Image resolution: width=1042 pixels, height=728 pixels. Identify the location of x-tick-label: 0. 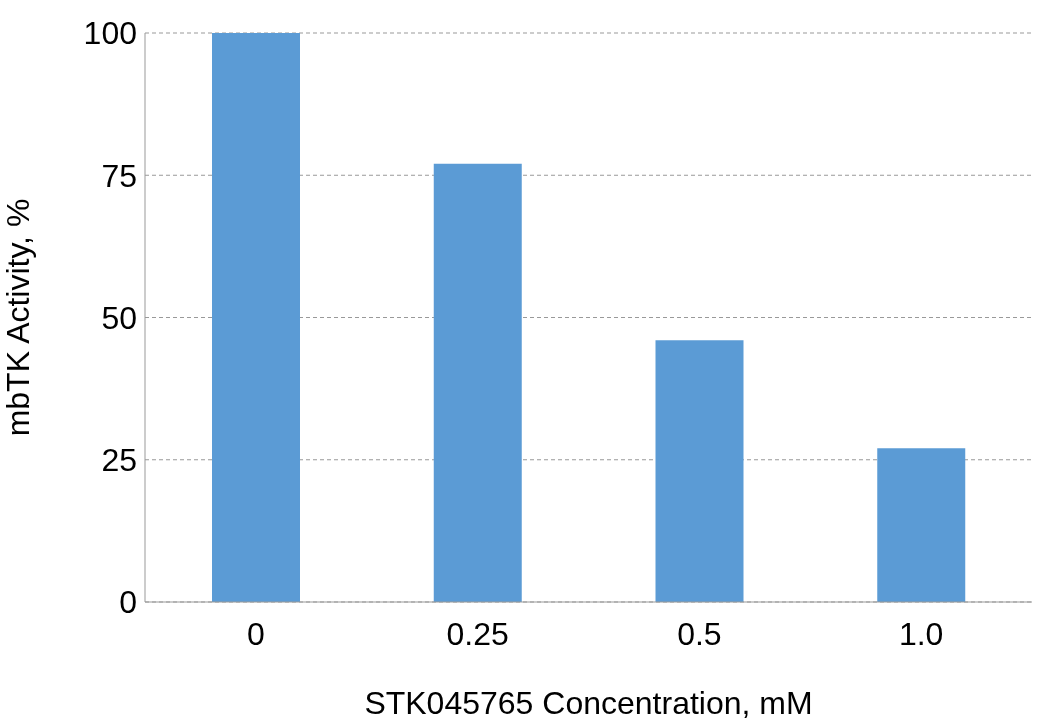
(255, 633).